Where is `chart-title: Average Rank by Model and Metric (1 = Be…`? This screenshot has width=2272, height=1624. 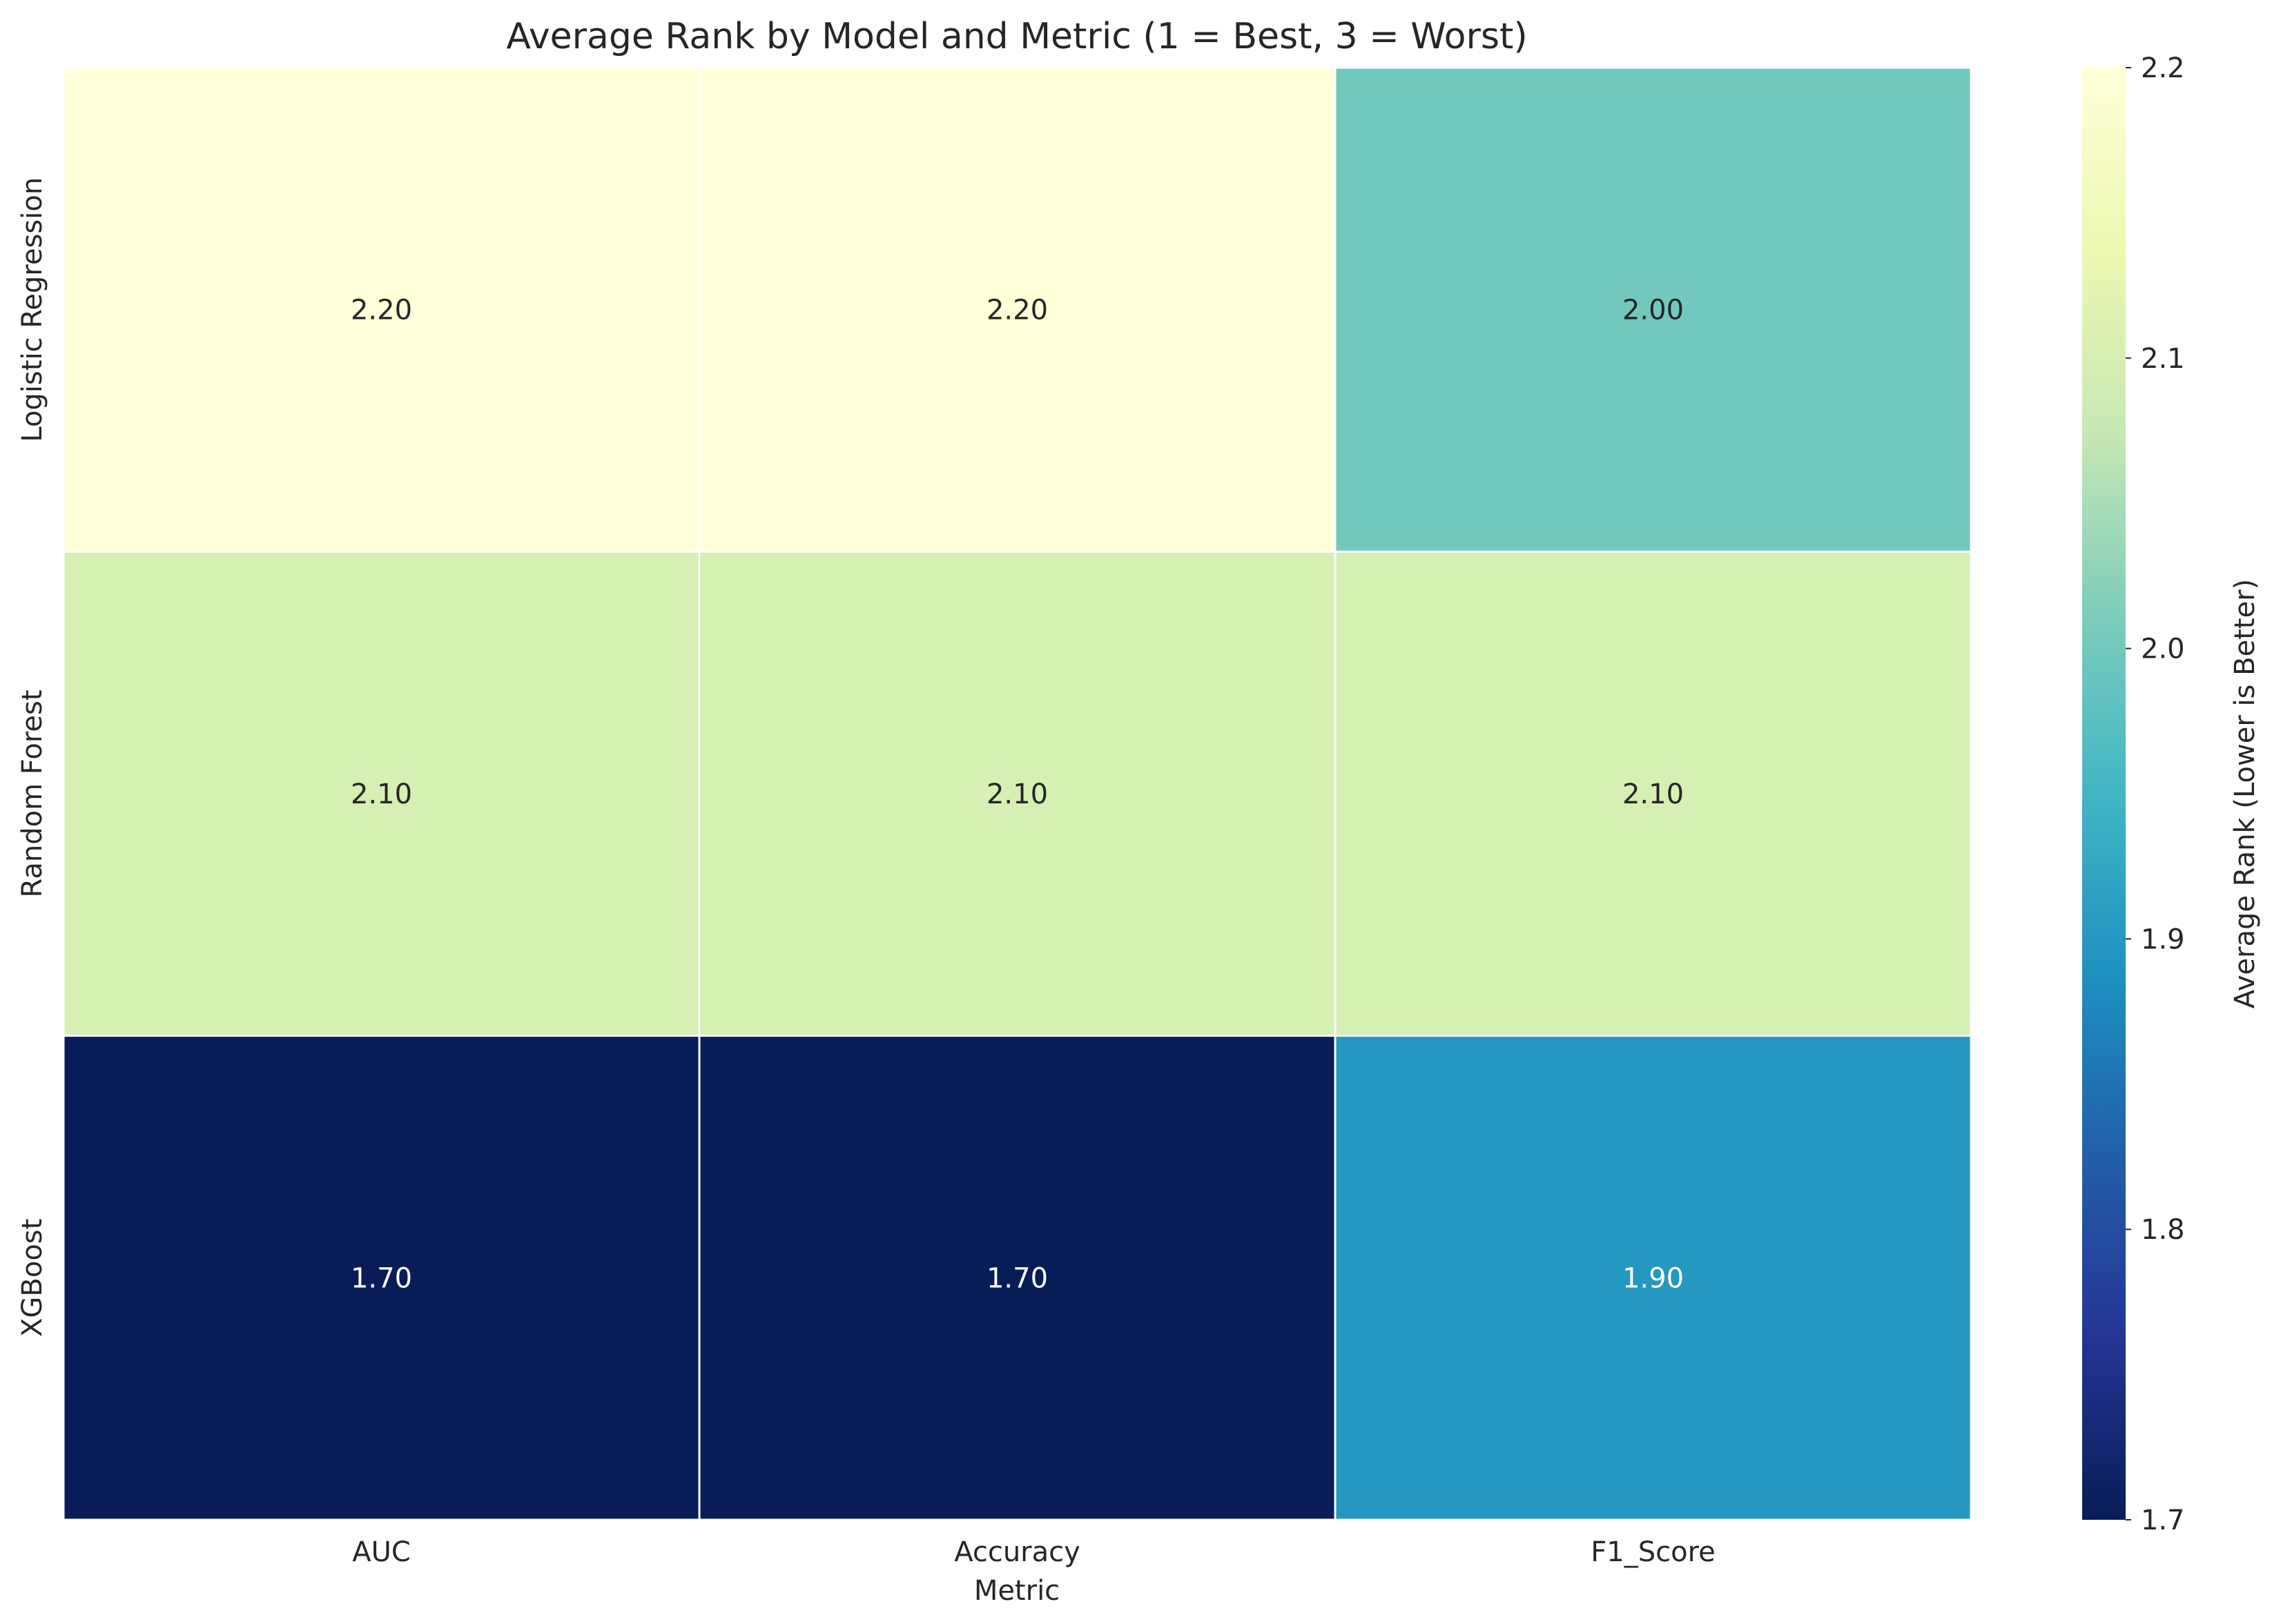 chart-title: Average Rank by Model and Metric (1 = Be… is located at coordinates (1016, 37).